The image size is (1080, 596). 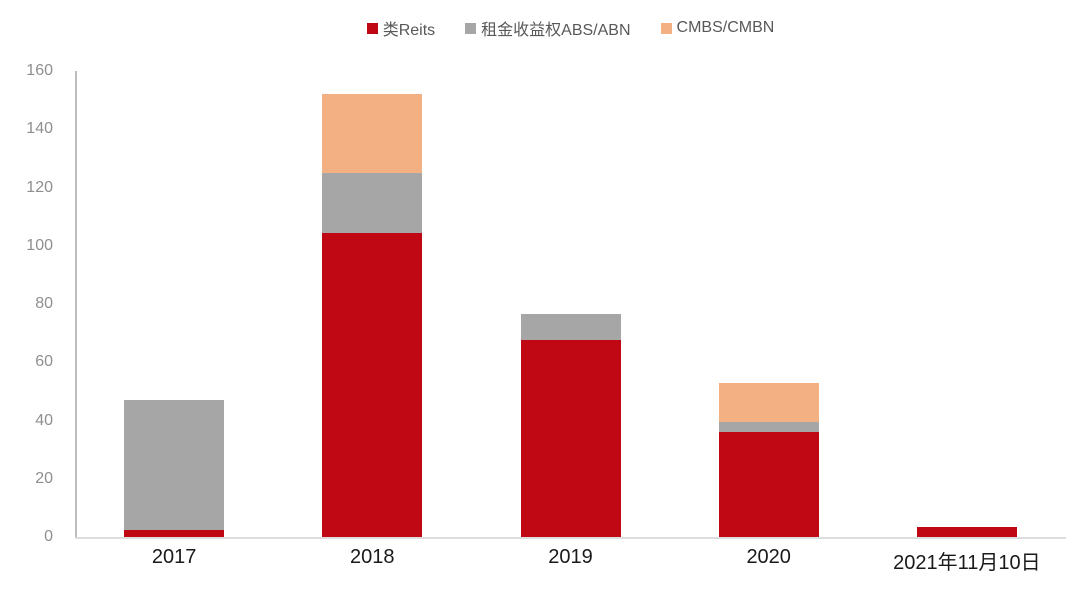 I want to click on legend-item: 租金收益权ABS/ABN, so click(x=548, y=28).